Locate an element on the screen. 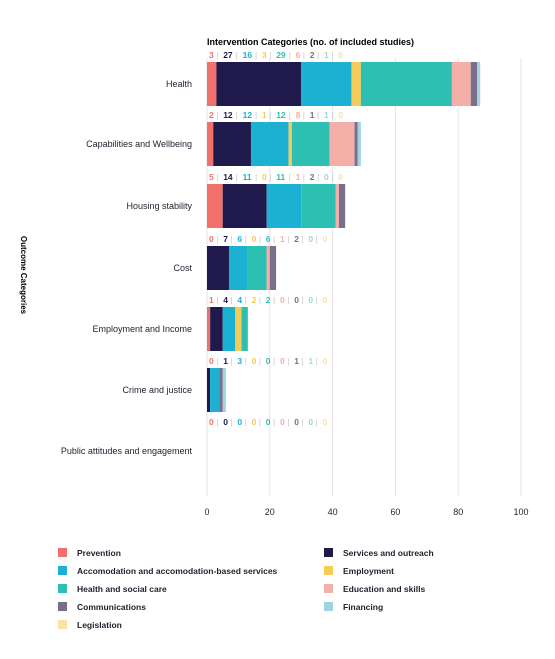 The width and height of the screenshot is (555, 659). data-label: 5 is located at coordinates (211, 177).